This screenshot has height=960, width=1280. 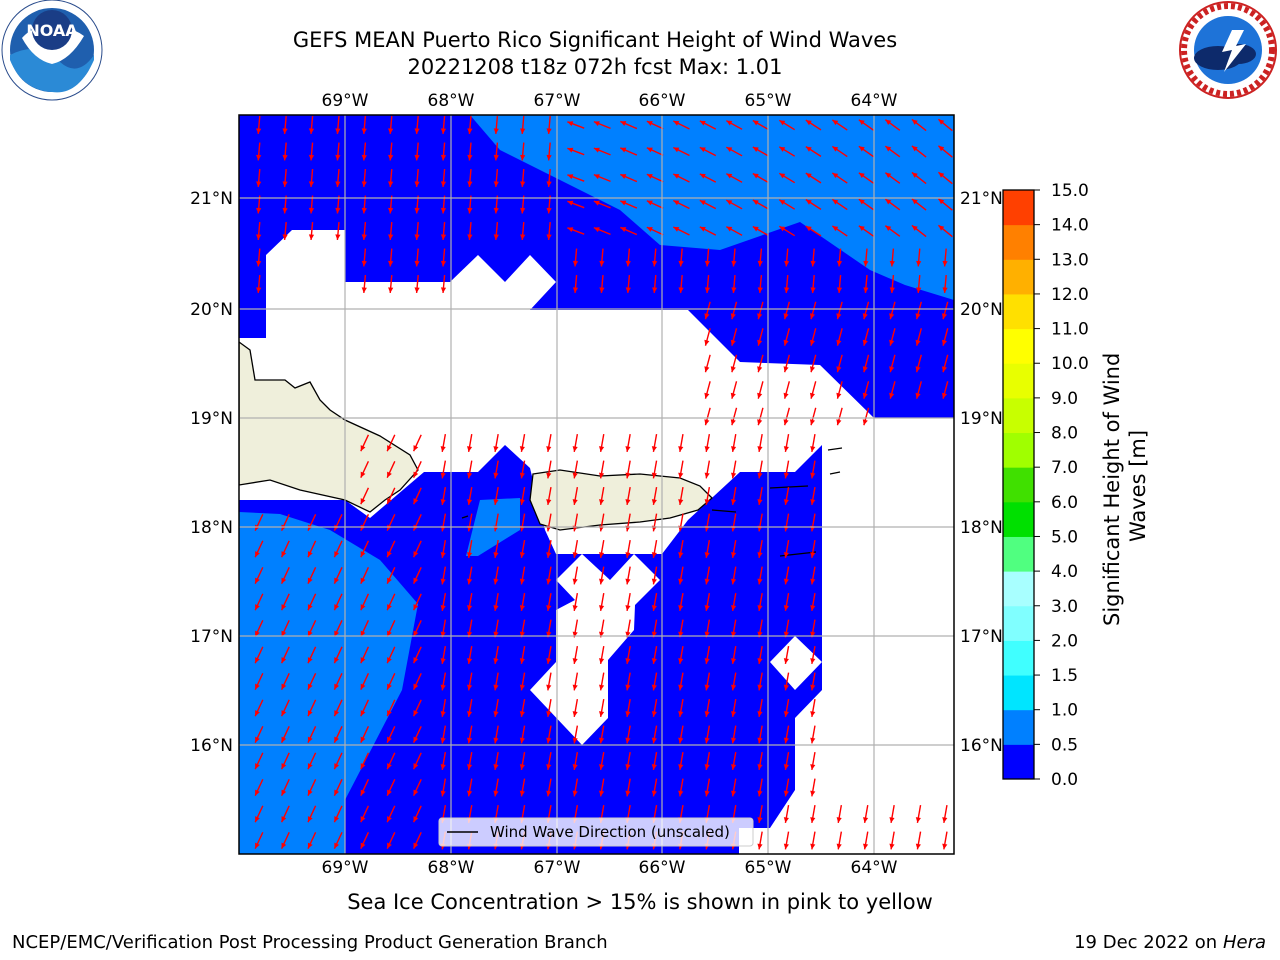 I want to click on lat-tick-label: 16°N, so click(x=981, y=746).